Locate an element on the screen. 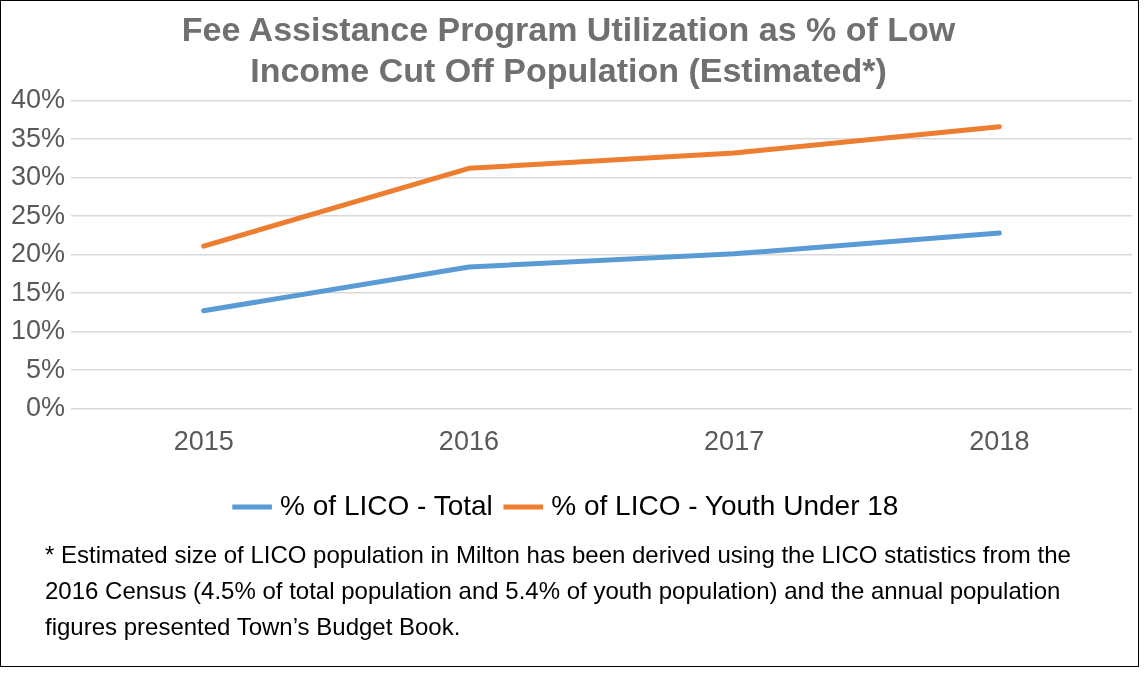 The image size is (1147, 675). y-tick-label: 40% is located at coordinates (38, 99).